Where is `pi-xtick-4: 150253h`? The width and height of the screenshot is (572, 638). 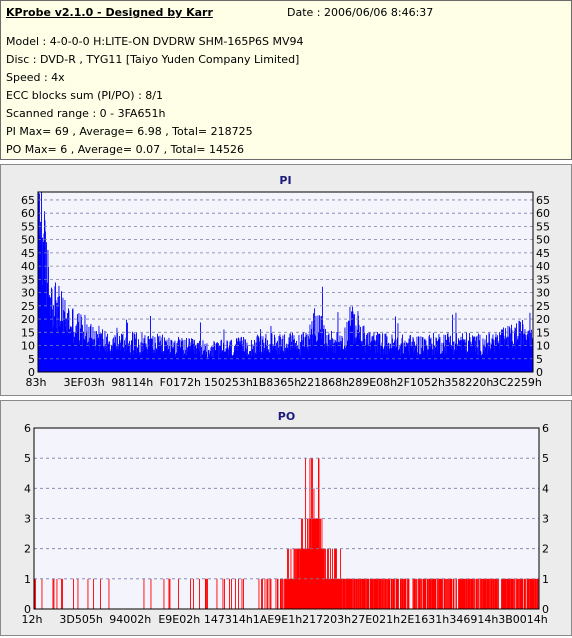 pi-xtick-4: 150253h is located at coordinates (228, 382).